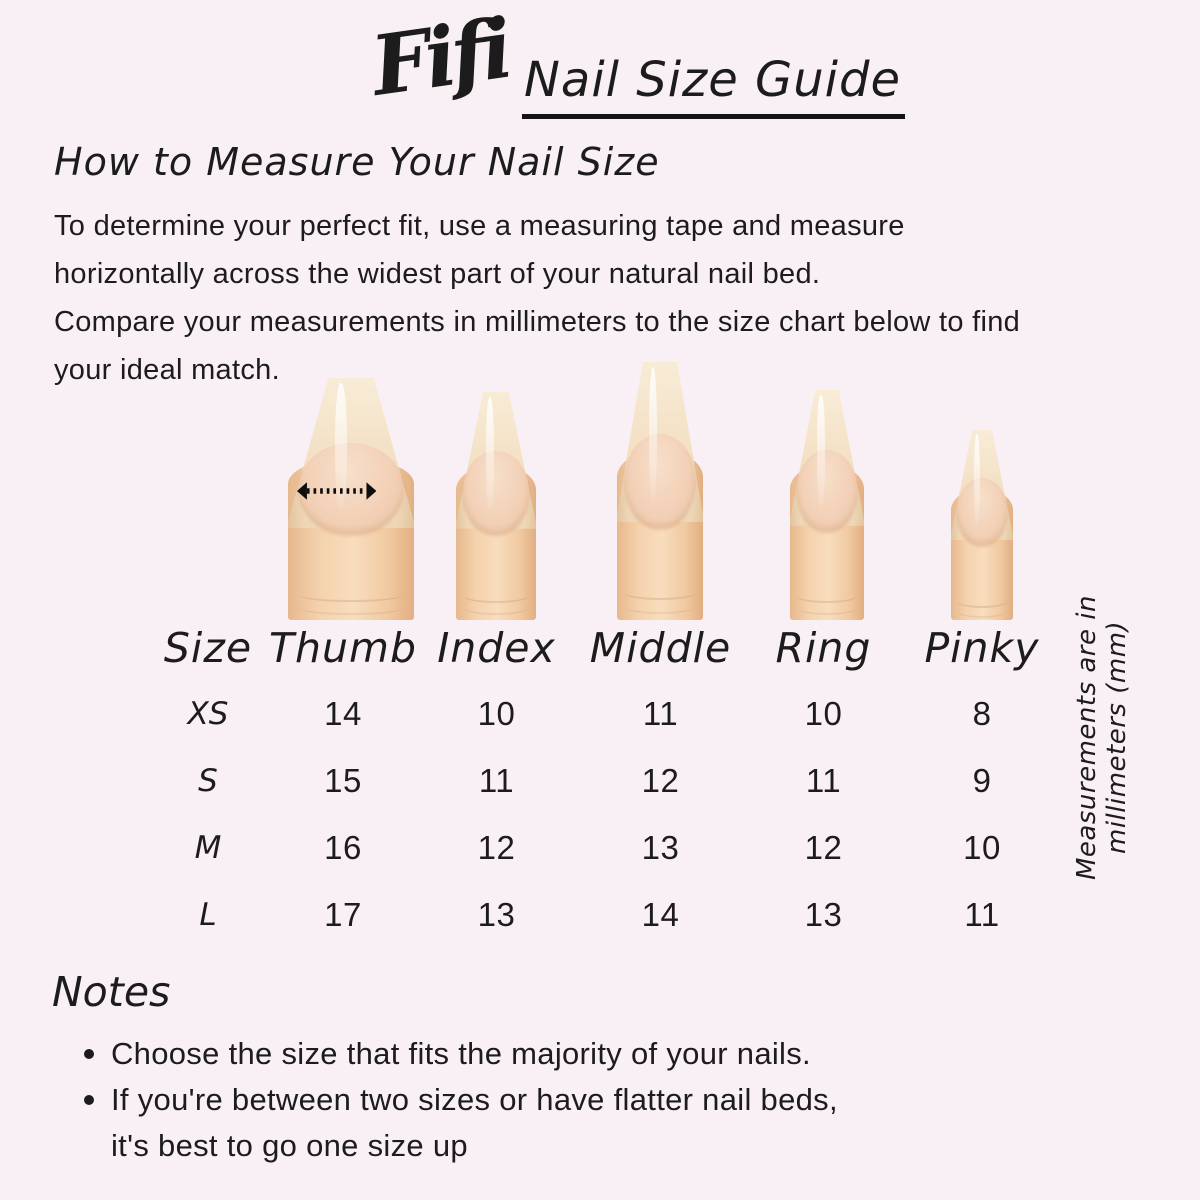 The width and height of the screenshot is (1200, 1200). What do you see at coordinates (496, 648) in the screenshot?
I see `column-header-index: Index` at bounding box center [496, 648].